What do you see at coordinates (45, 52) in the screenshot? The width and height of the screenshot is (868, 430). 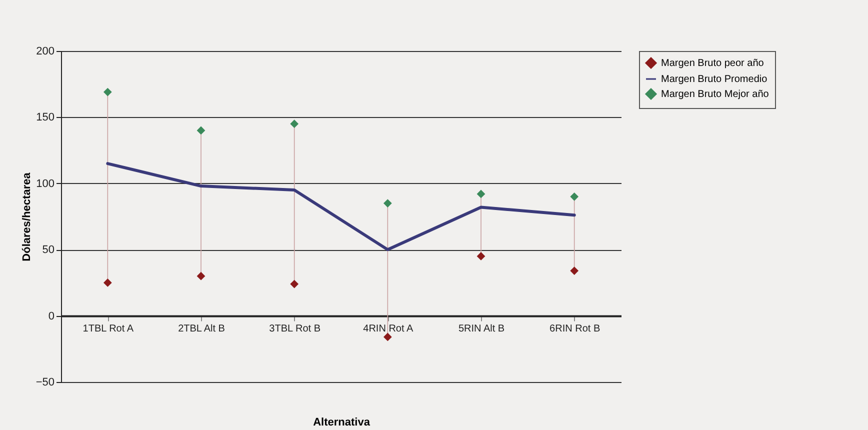 I see `y-tick-label: 200` at bounding box center [45, 52].